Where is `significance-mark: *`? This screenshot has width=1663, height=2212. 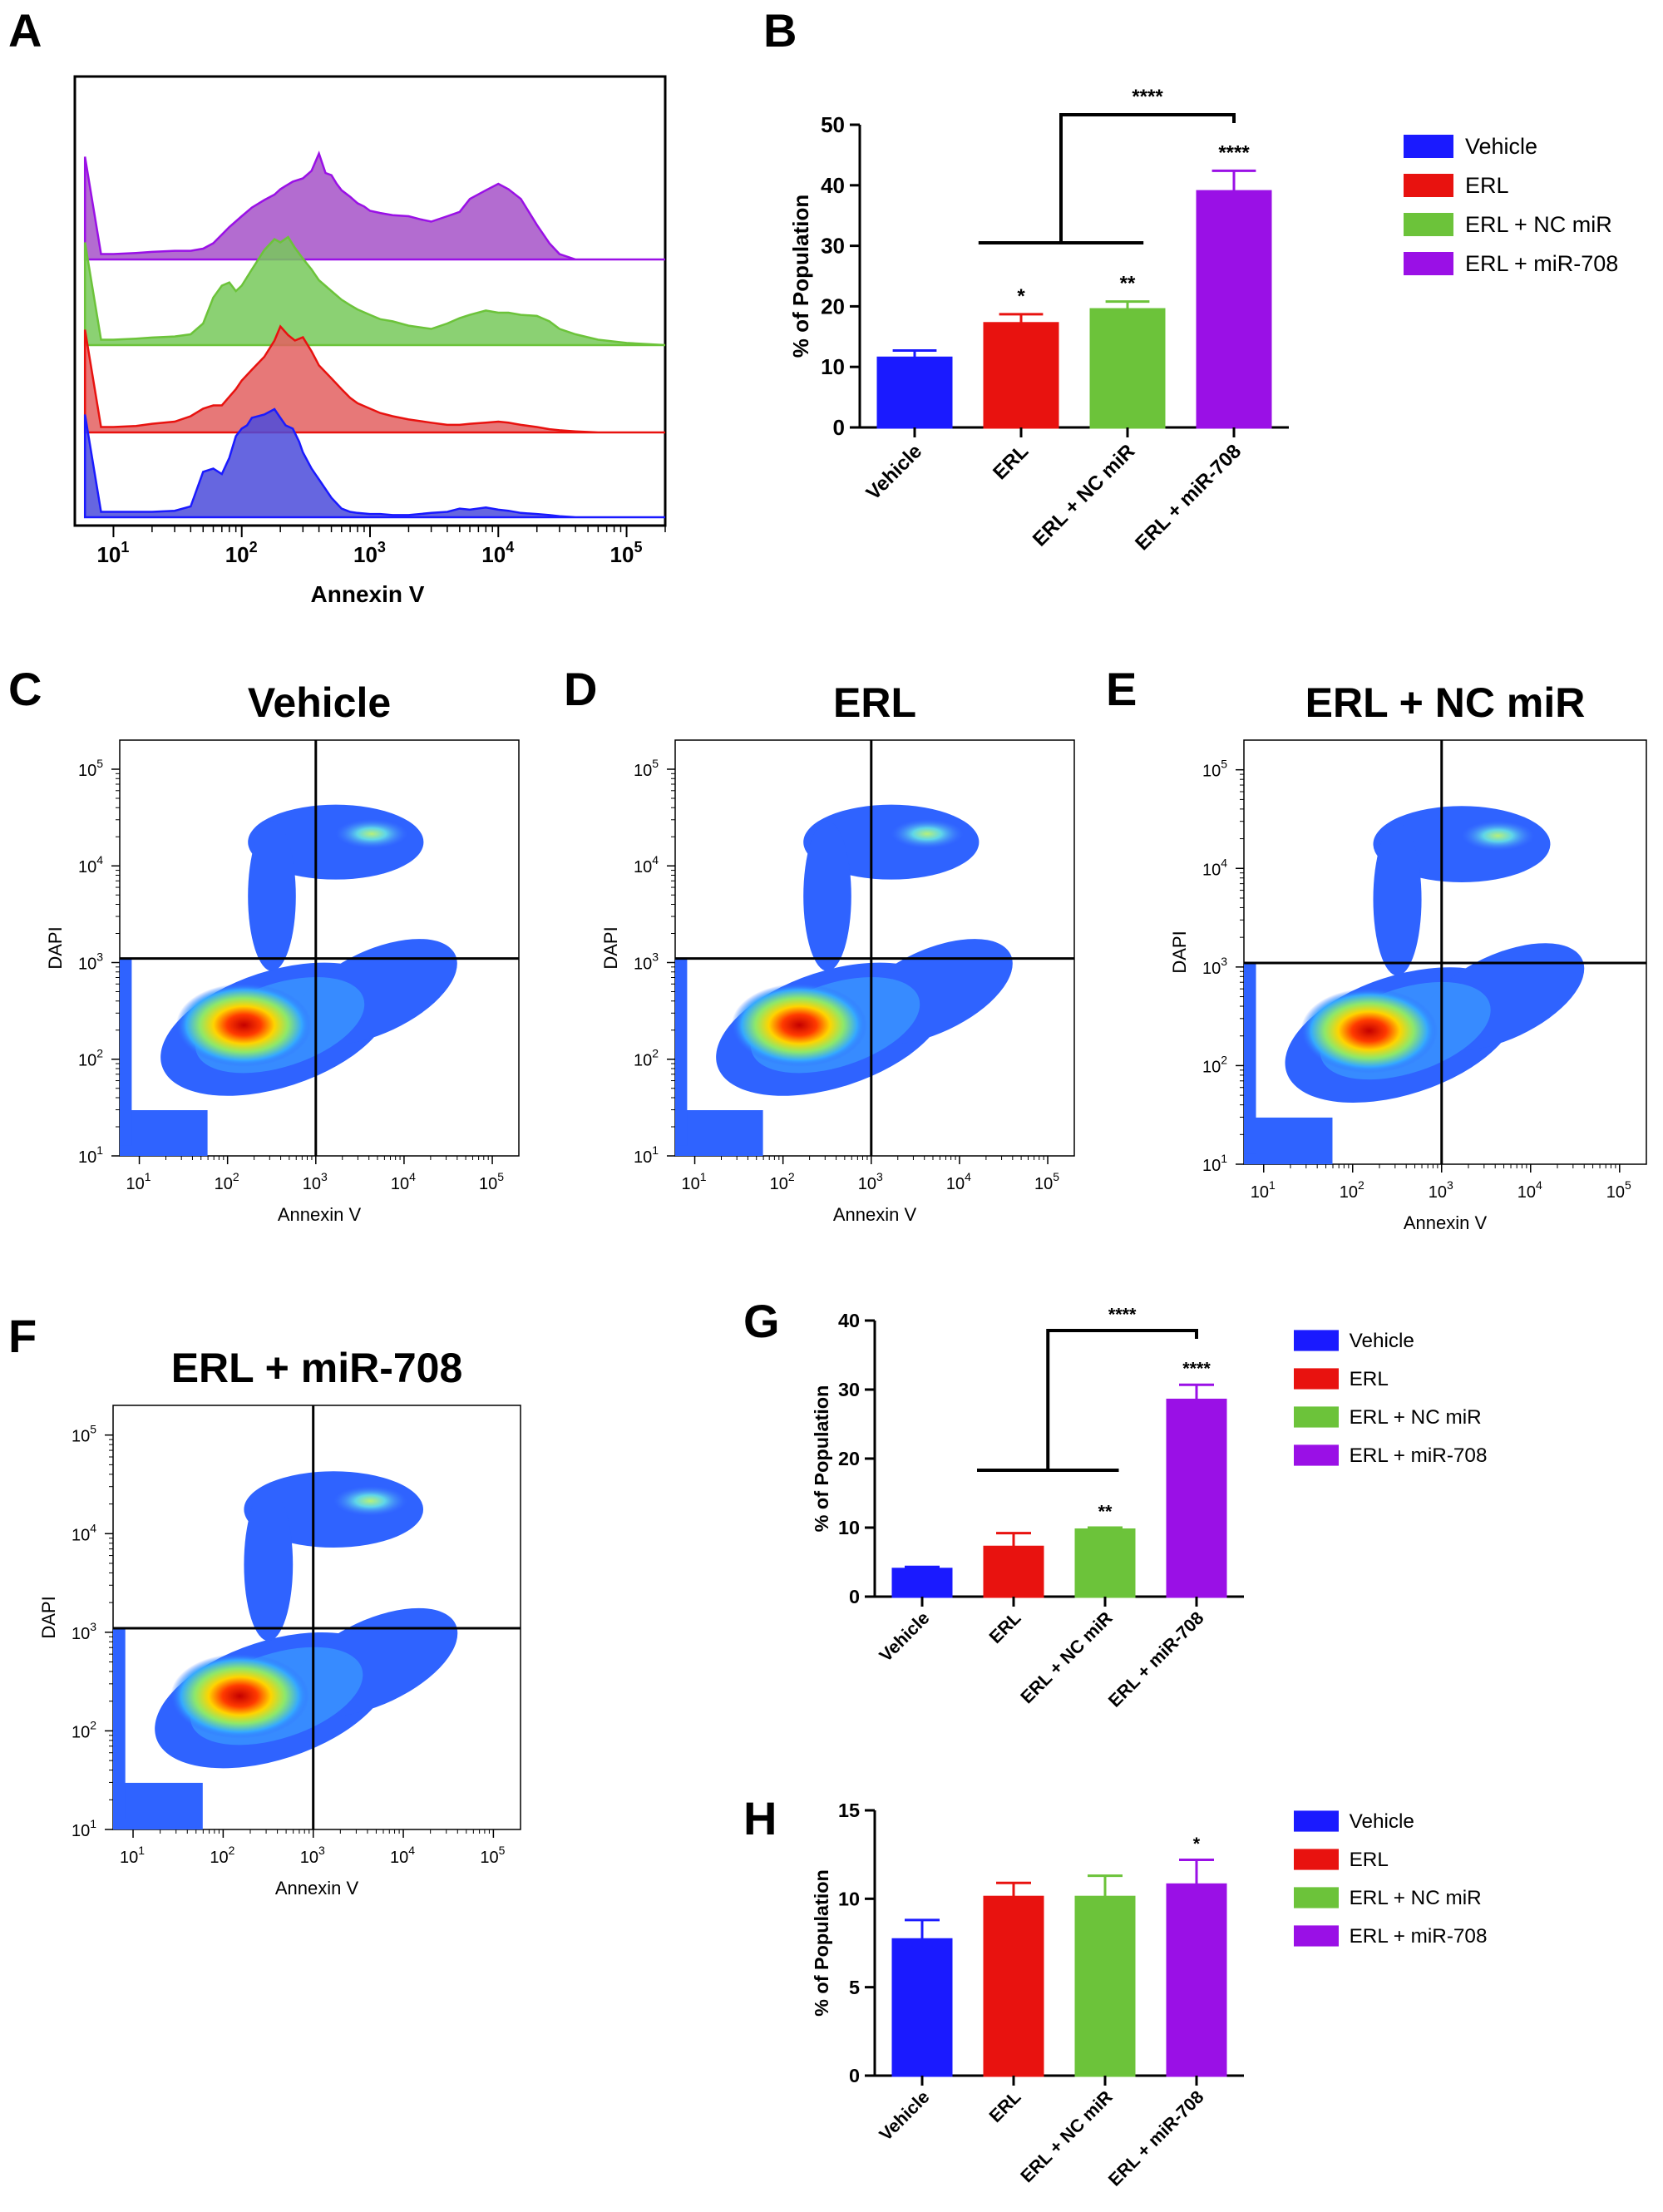 significance-mark: * is located at coordinates (1021, 296).